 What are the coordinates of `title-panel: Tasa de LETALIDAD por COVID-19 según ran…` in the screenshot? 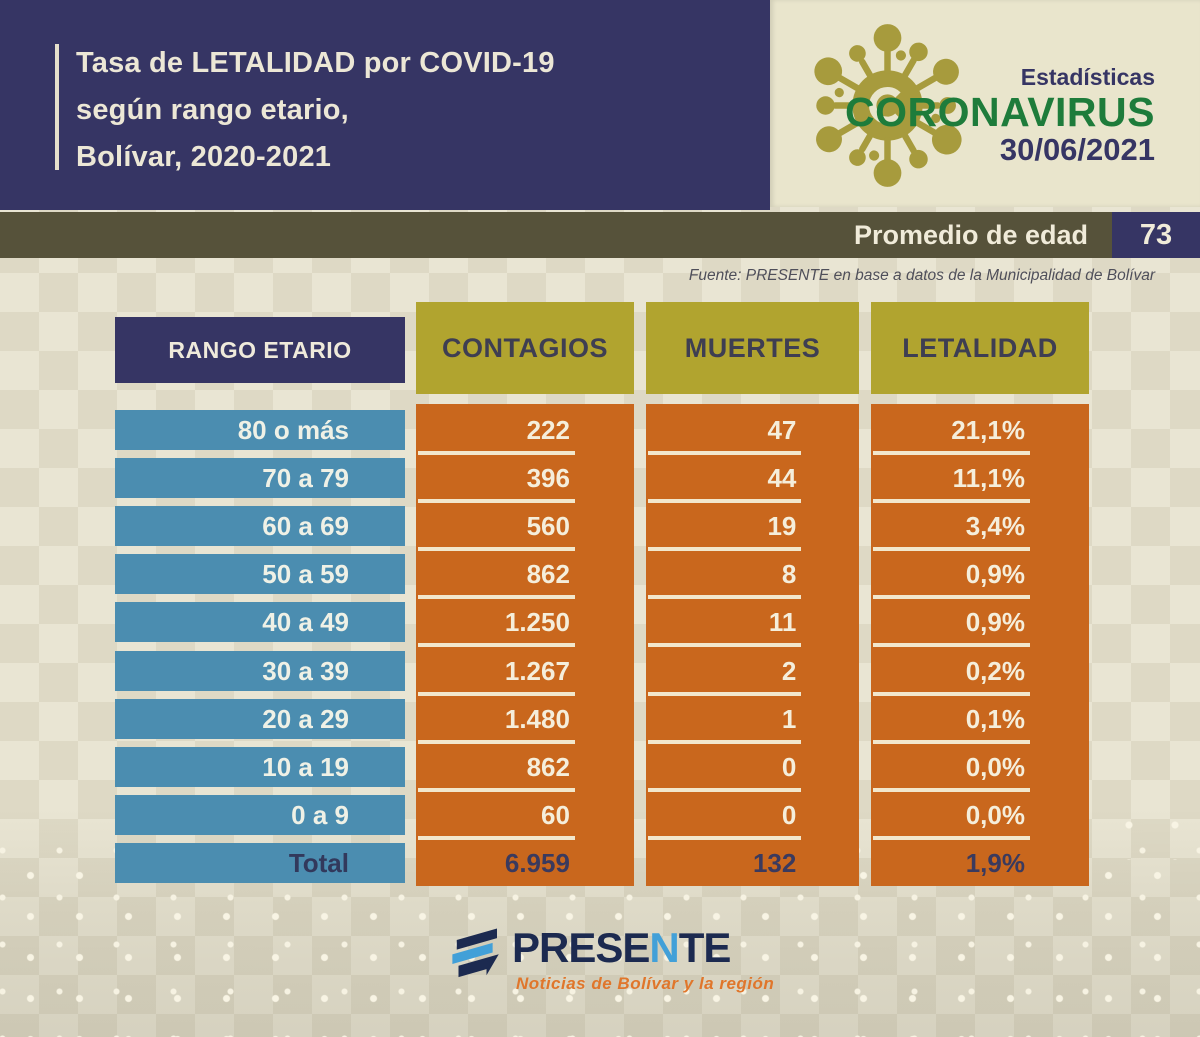 It's located at (385, 105).